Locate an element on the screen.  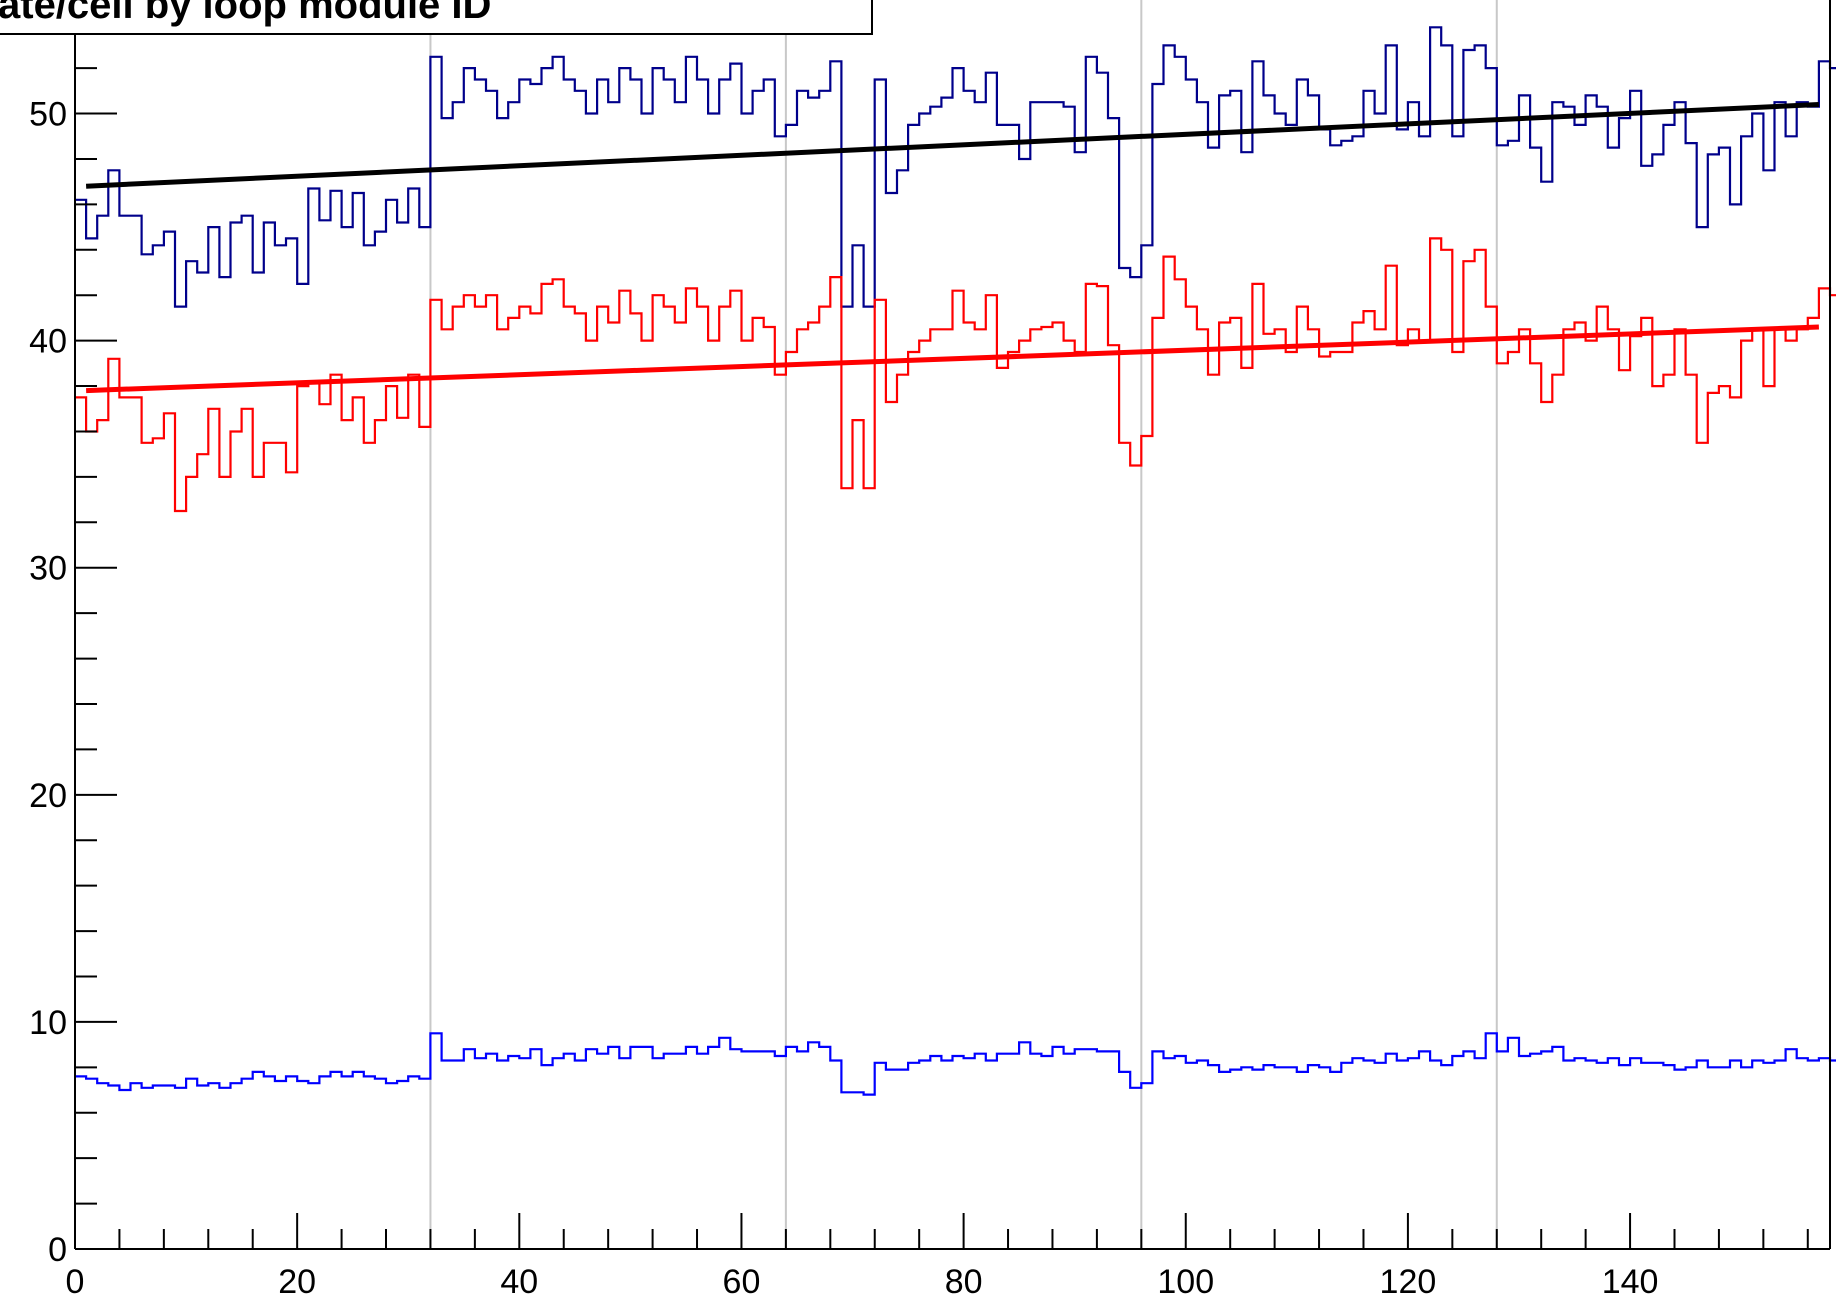
y-tick-label: 0 is located at coordinates (57, 1250).